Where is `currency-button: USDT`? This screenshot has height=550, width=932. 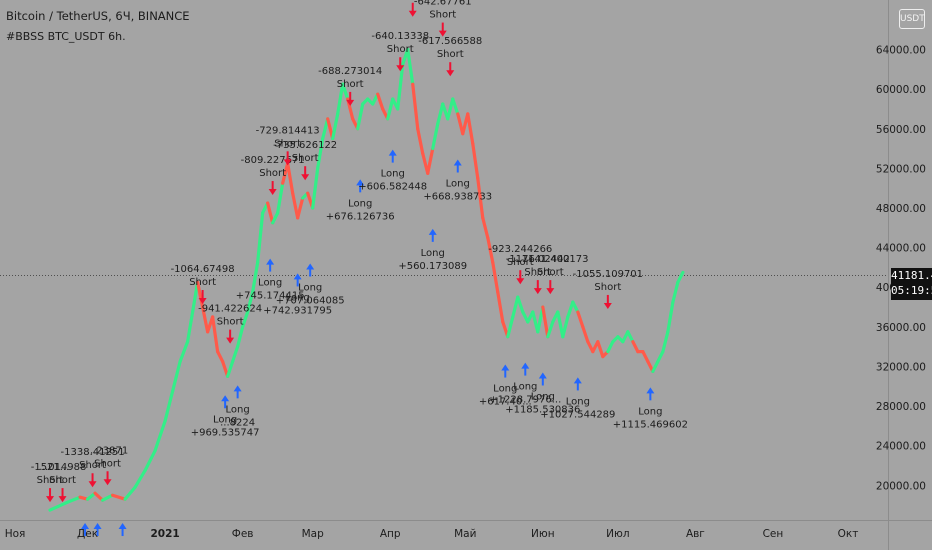
currency-button: USDT is located at coordinates (912, 19).